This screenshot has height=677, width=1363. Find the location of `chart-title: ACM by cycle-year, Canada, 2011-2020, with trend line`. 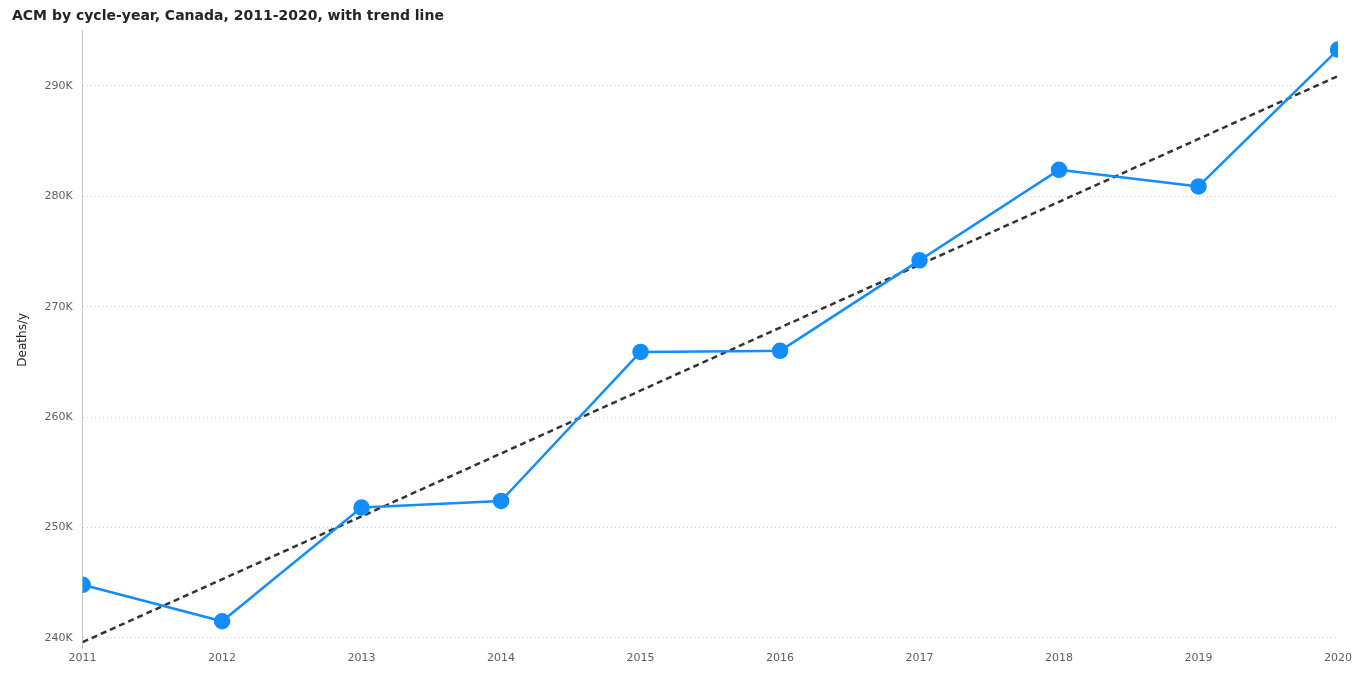

chart-title: ACM by cycle-year, Canada, 2011-2020, with trend line is located at coordinates (228, 15).